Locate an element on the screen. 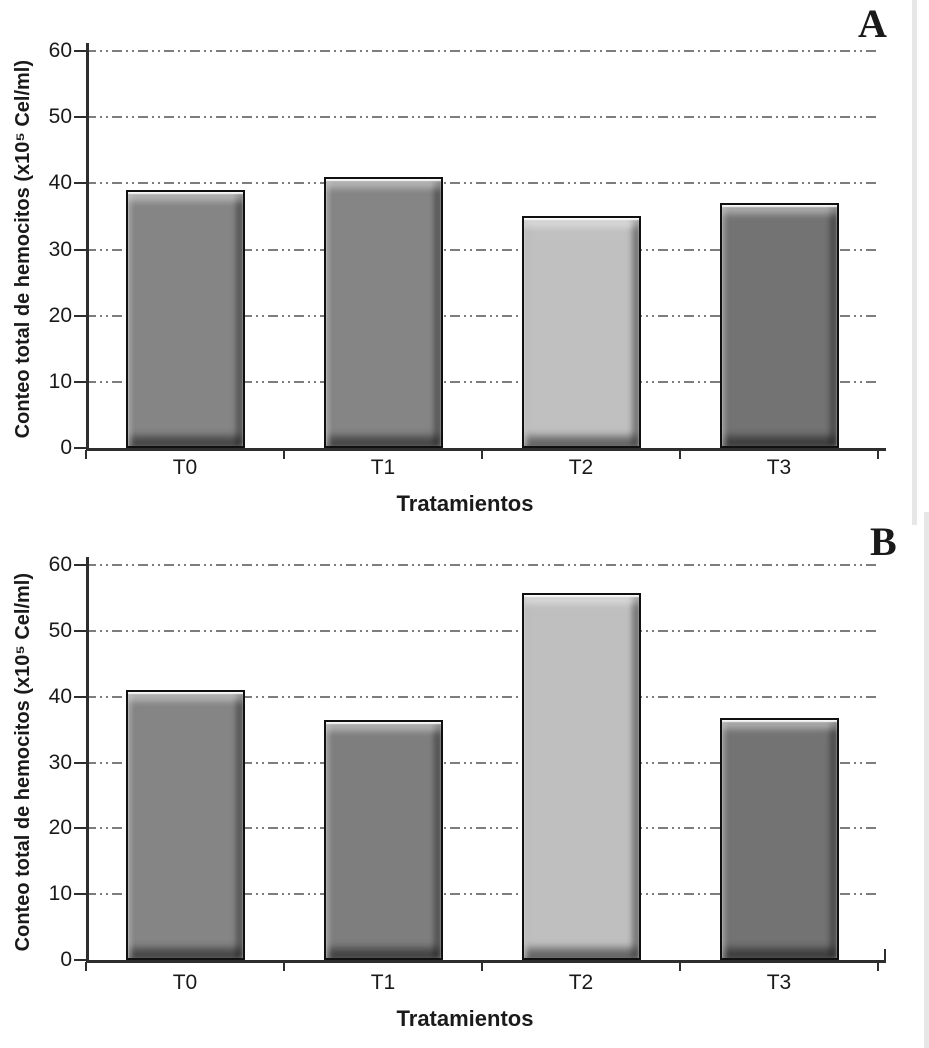 Image resolution: width=929 pixels, height=1048 pixels. x-tick-label-t2-panel-a: T2 is located at coordinates (581, 467).